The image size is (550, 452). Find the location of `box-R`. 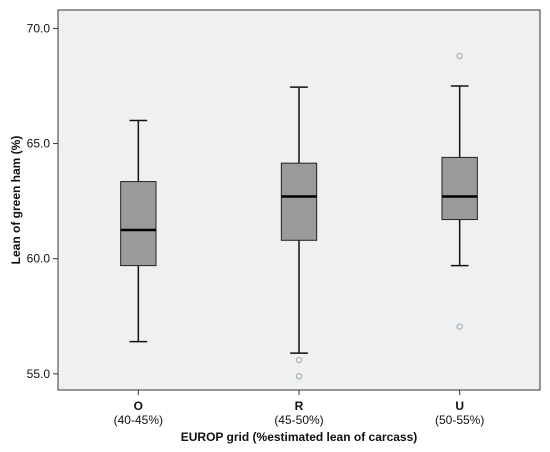

box-R is located at coordinates (299, 233).